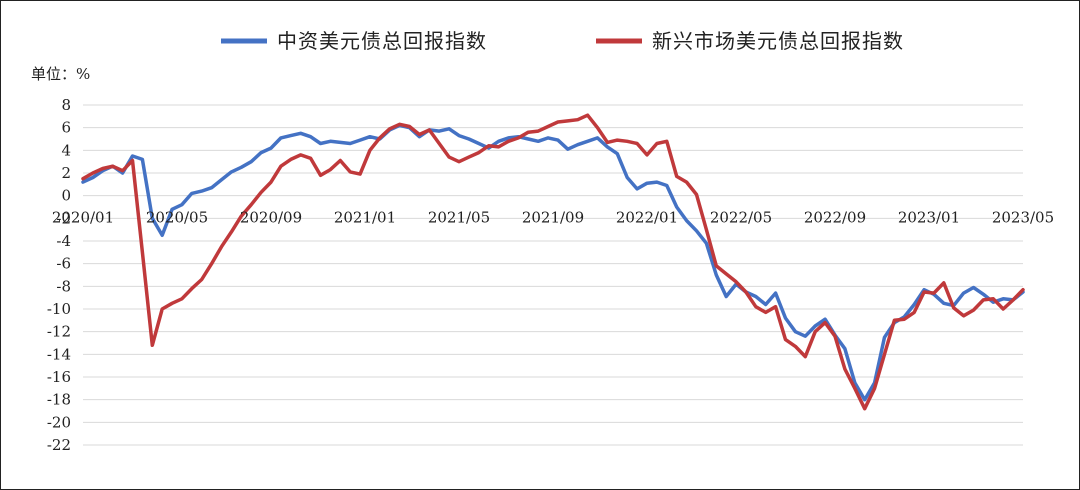 The image size is (1080, 490). Describe the element at coordinates (63, 264) in the screenshot. I see `y-tick-label: -6` at that location.